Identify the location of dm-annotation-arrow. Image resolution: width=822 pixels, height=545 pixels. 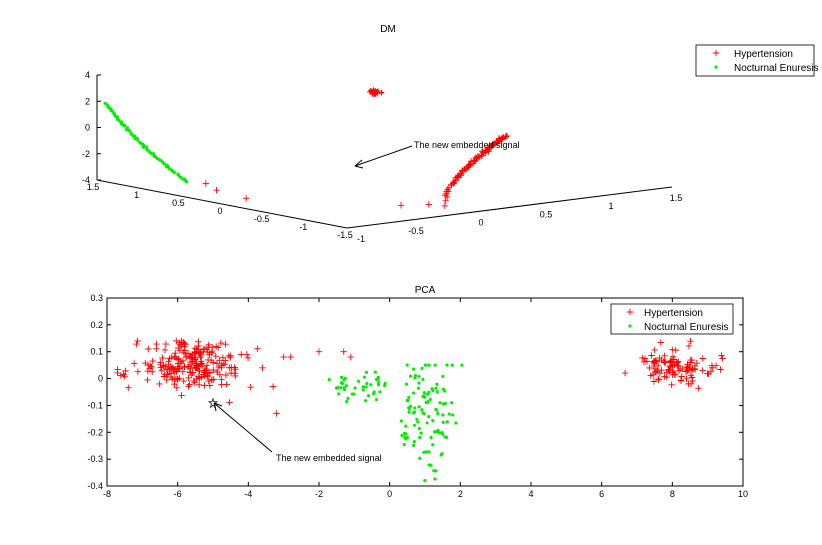
(383, 156).